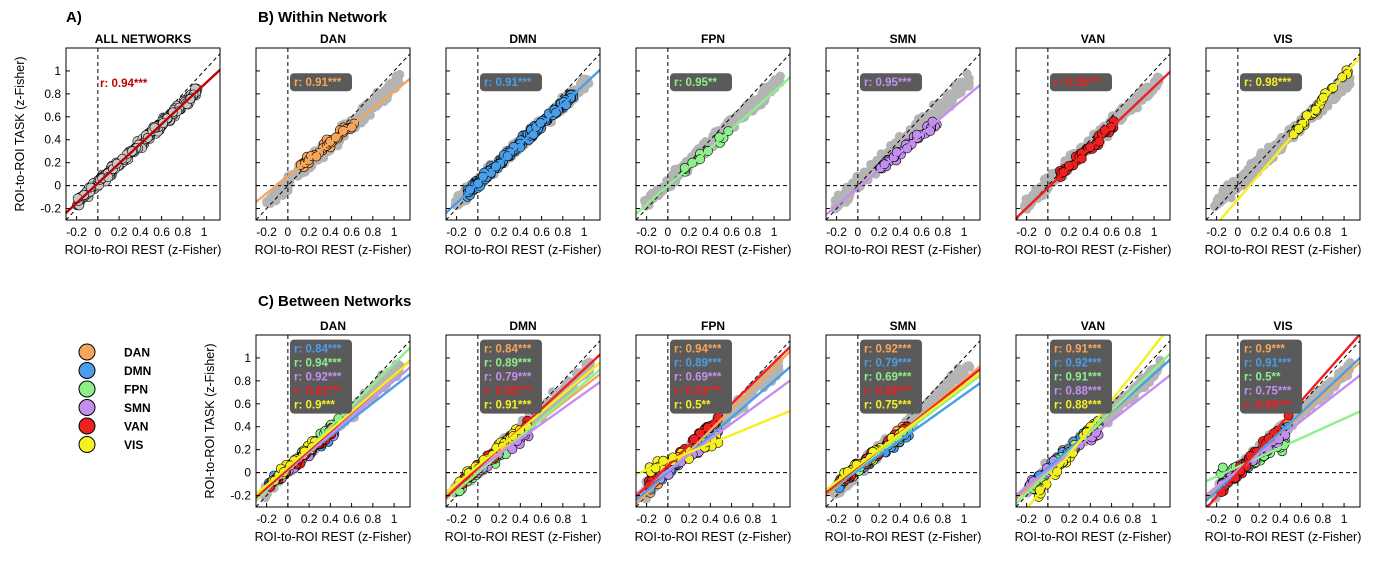 The width and height of the screenshot is (1397, 564). Describe the element at coordinates (508, 406) in the screenshot. I see `r-value-vis: r: 0.91***` at that location.